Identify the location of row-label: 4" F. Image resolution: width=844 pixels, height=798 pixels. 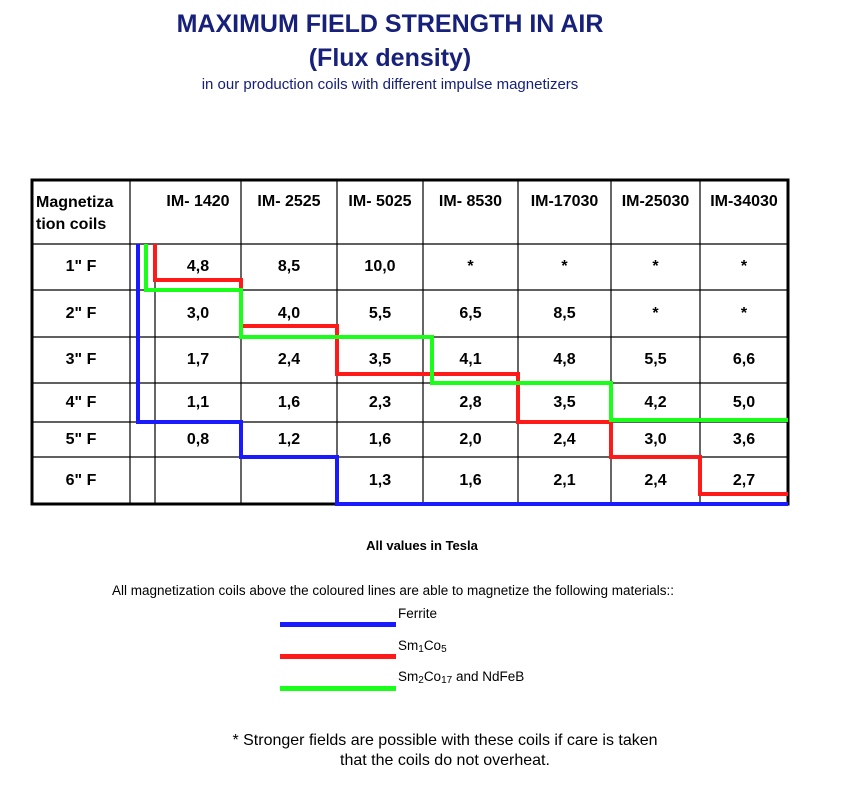
(81, 402).